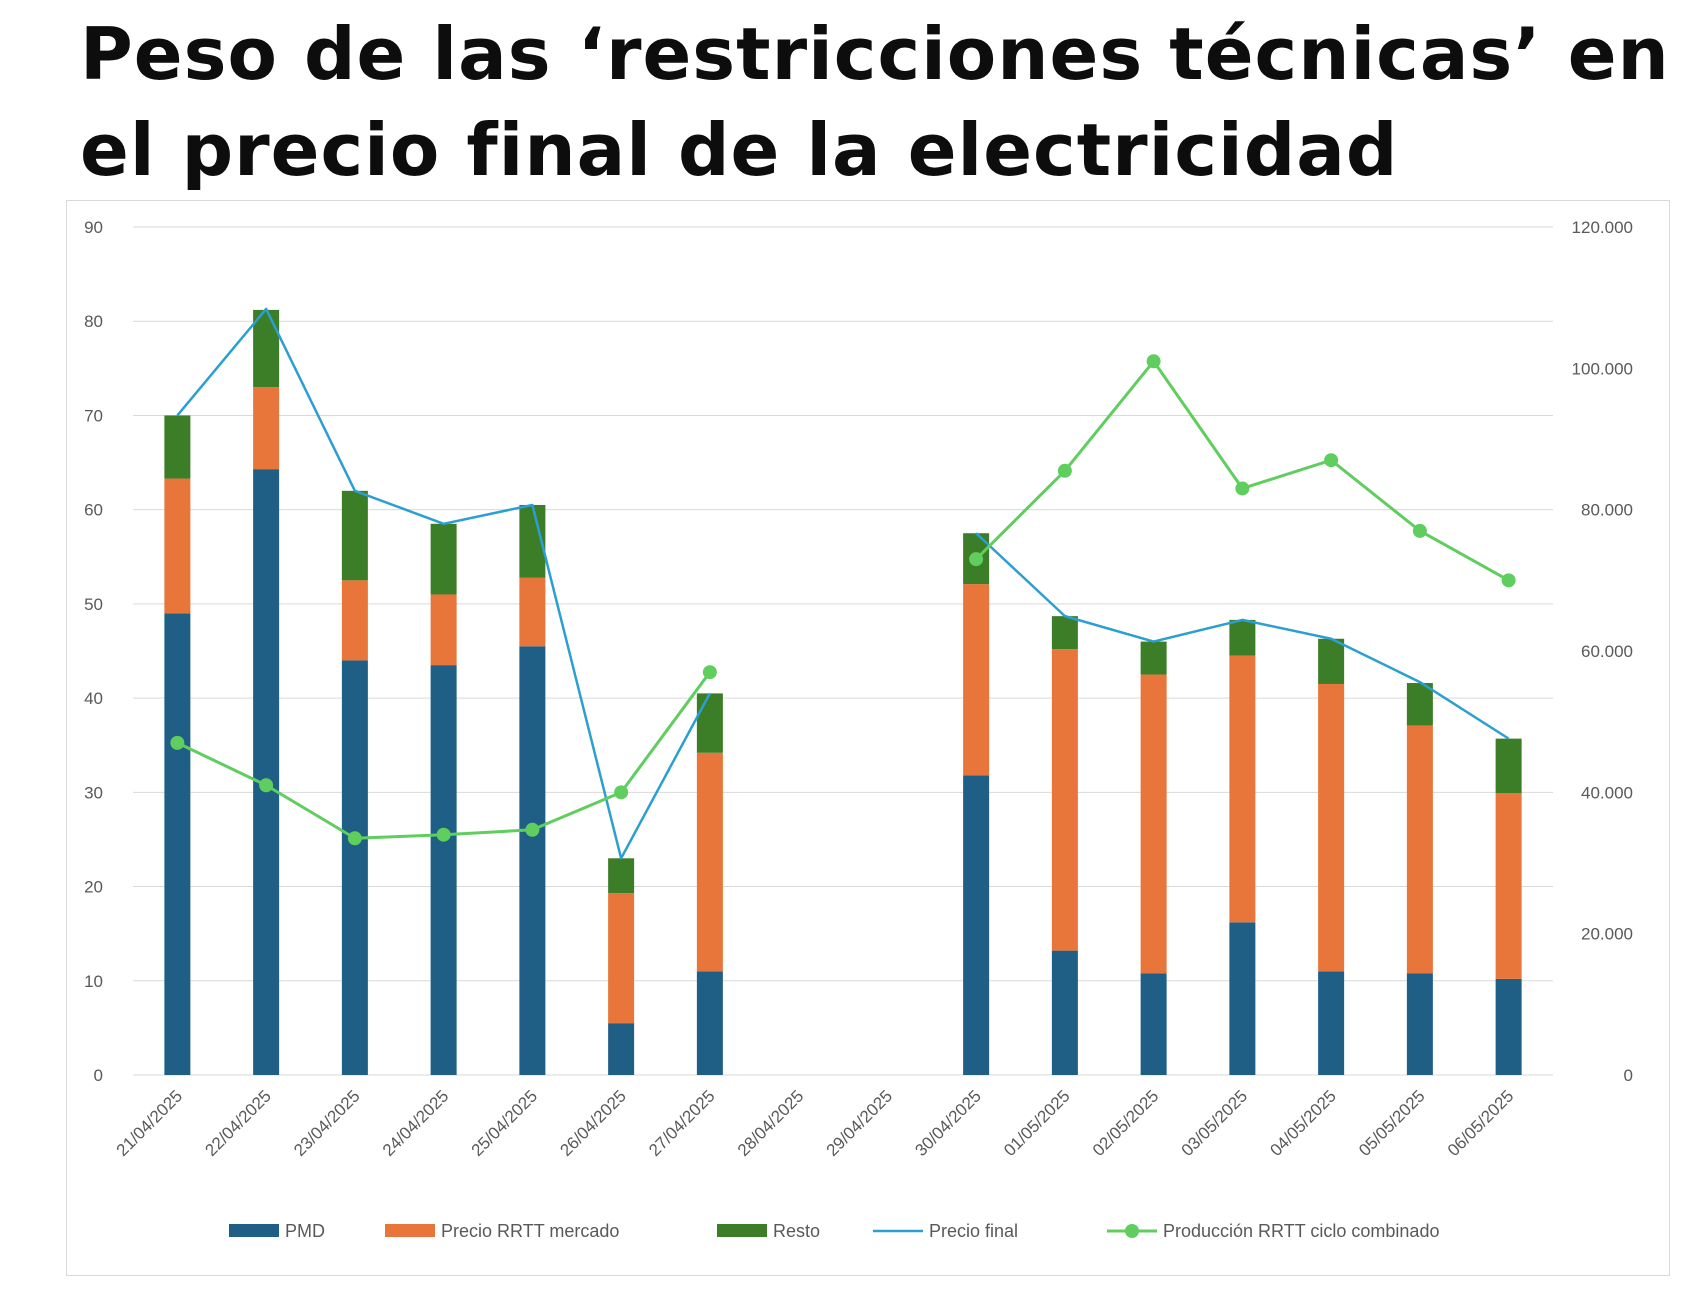  What do you see at coordinates (416, 1123) in the screenshot?
I see `x-tick-label: 24/04/2025` at bounding box center [416, 1123].